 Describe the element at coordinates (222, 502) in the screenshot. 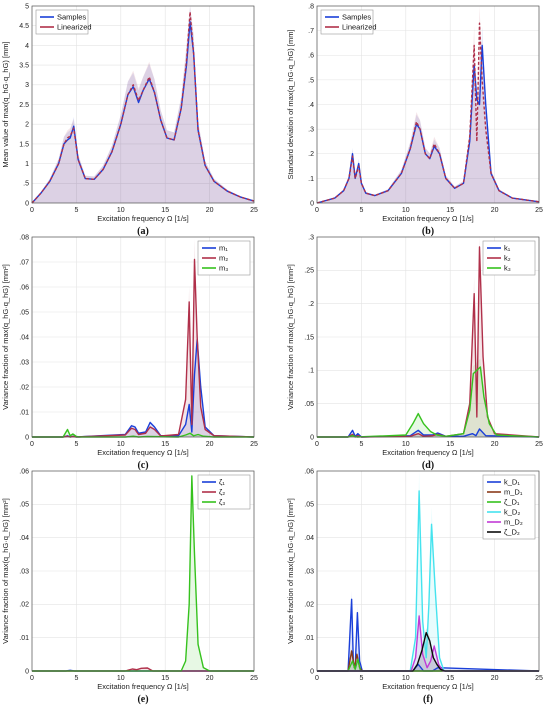

I see `legend-entry: ζ₃` at that location.